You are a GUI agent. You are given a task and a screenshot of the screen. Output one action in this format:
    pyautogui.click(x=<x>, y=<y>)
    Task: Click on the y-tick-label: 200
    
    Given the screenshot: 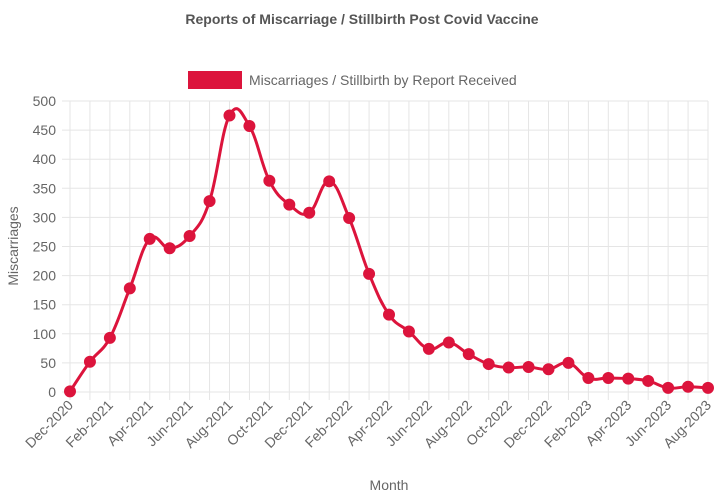 What is the action you would take?
    pyautogui.click(x=45, y=276)
    